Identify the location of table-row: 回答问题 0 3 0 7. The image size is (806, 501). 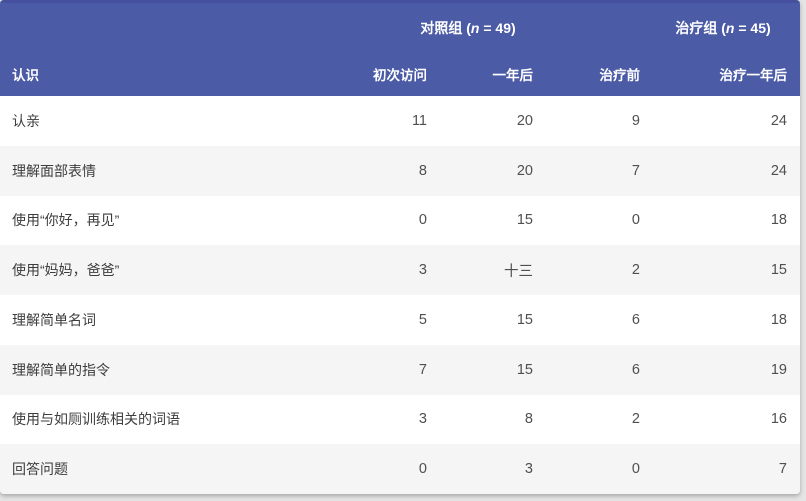
(400, 469).